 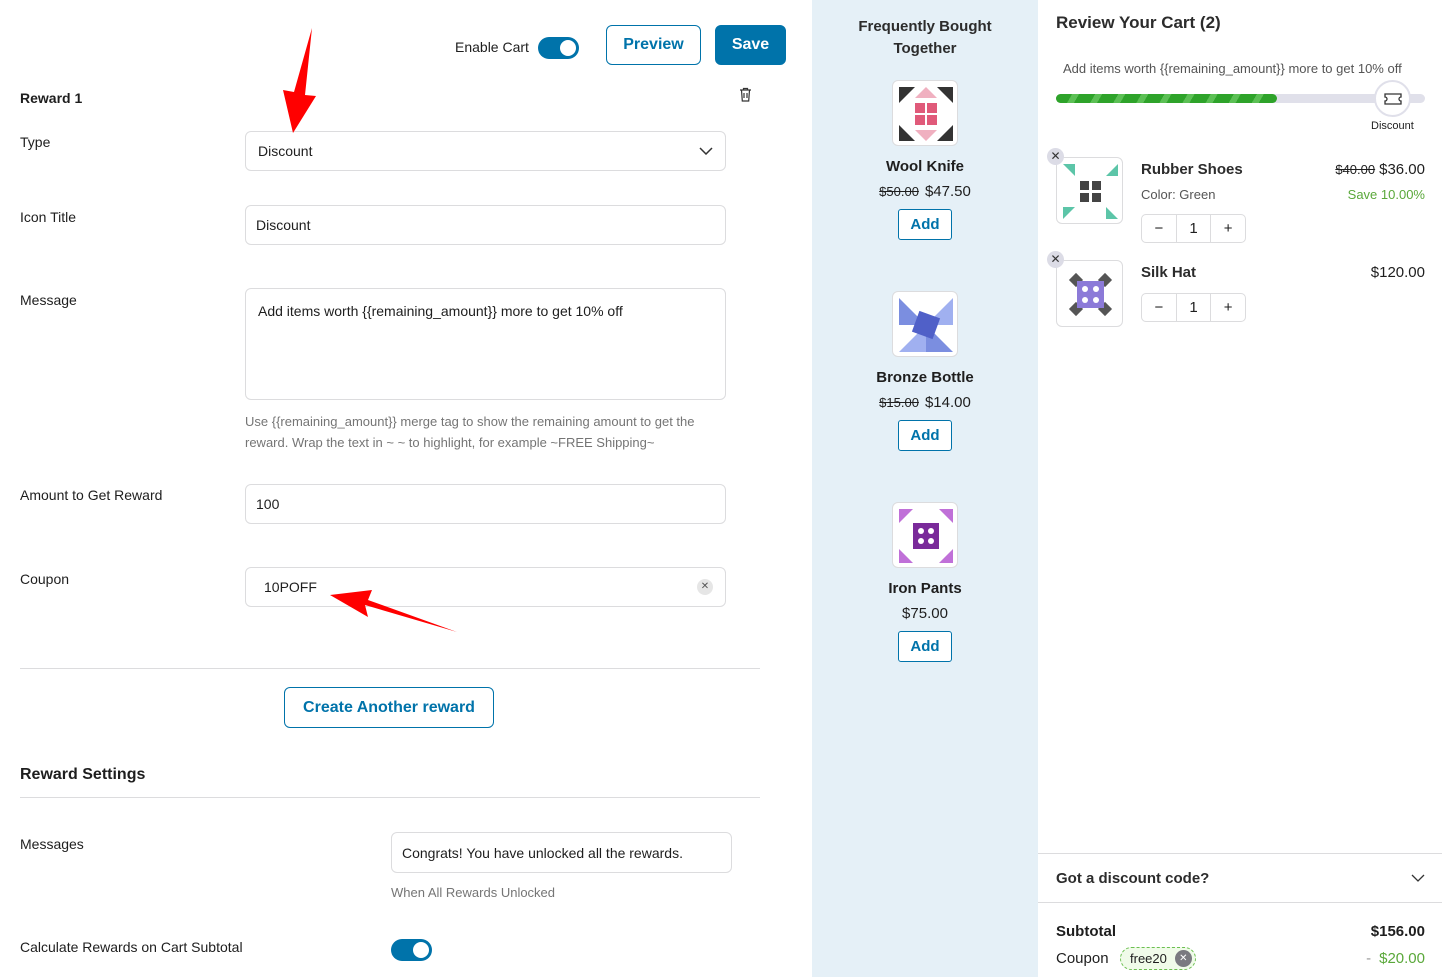 I want to click on icon-title-input: Discount, so click(x=485, y=225).